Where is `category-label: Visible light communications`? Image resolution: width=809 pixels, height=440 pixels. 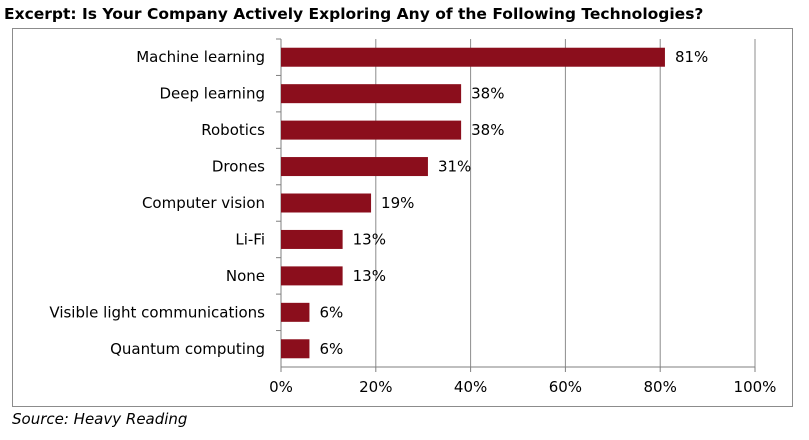 category-label: Visible light communications is located at coordinates (157, 312).